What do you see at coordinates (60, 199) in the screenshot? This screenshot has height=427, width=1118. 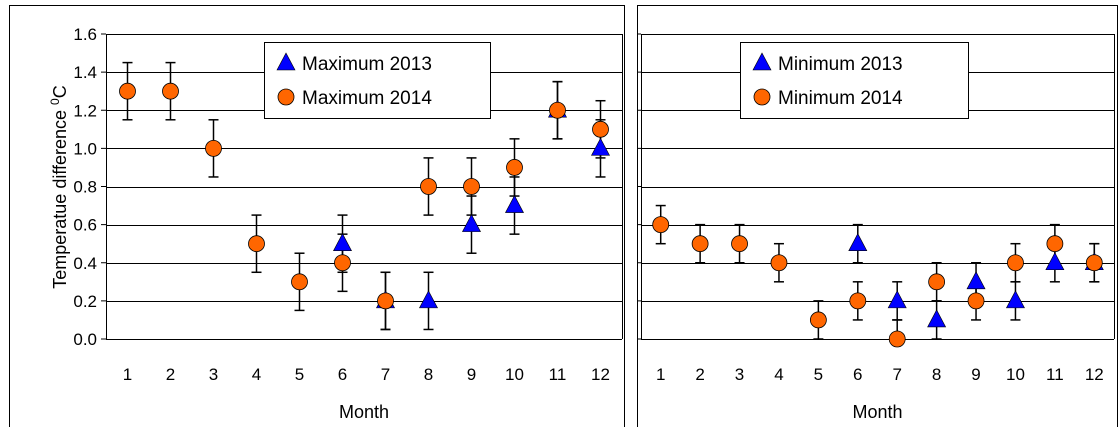 I see `y-axis-title-text: Temperatue difference` at bounding box center [60, 199].